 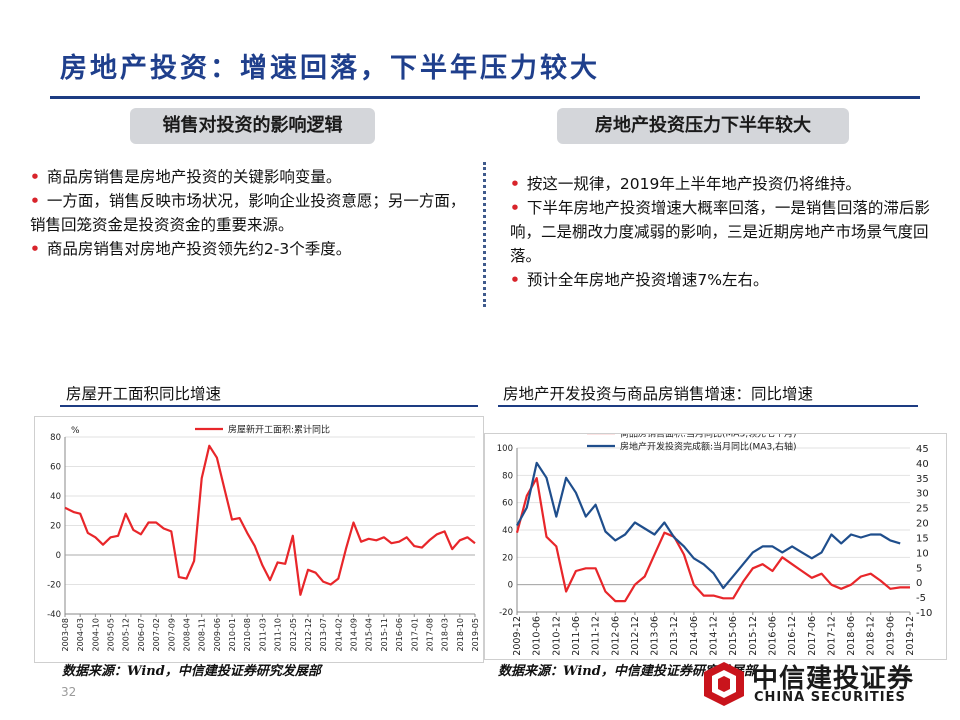 What do you see at coordinates (369, 634) in the screenshot?
I see `x-tick-label: 2015-04` at bounding box center [369, 634].